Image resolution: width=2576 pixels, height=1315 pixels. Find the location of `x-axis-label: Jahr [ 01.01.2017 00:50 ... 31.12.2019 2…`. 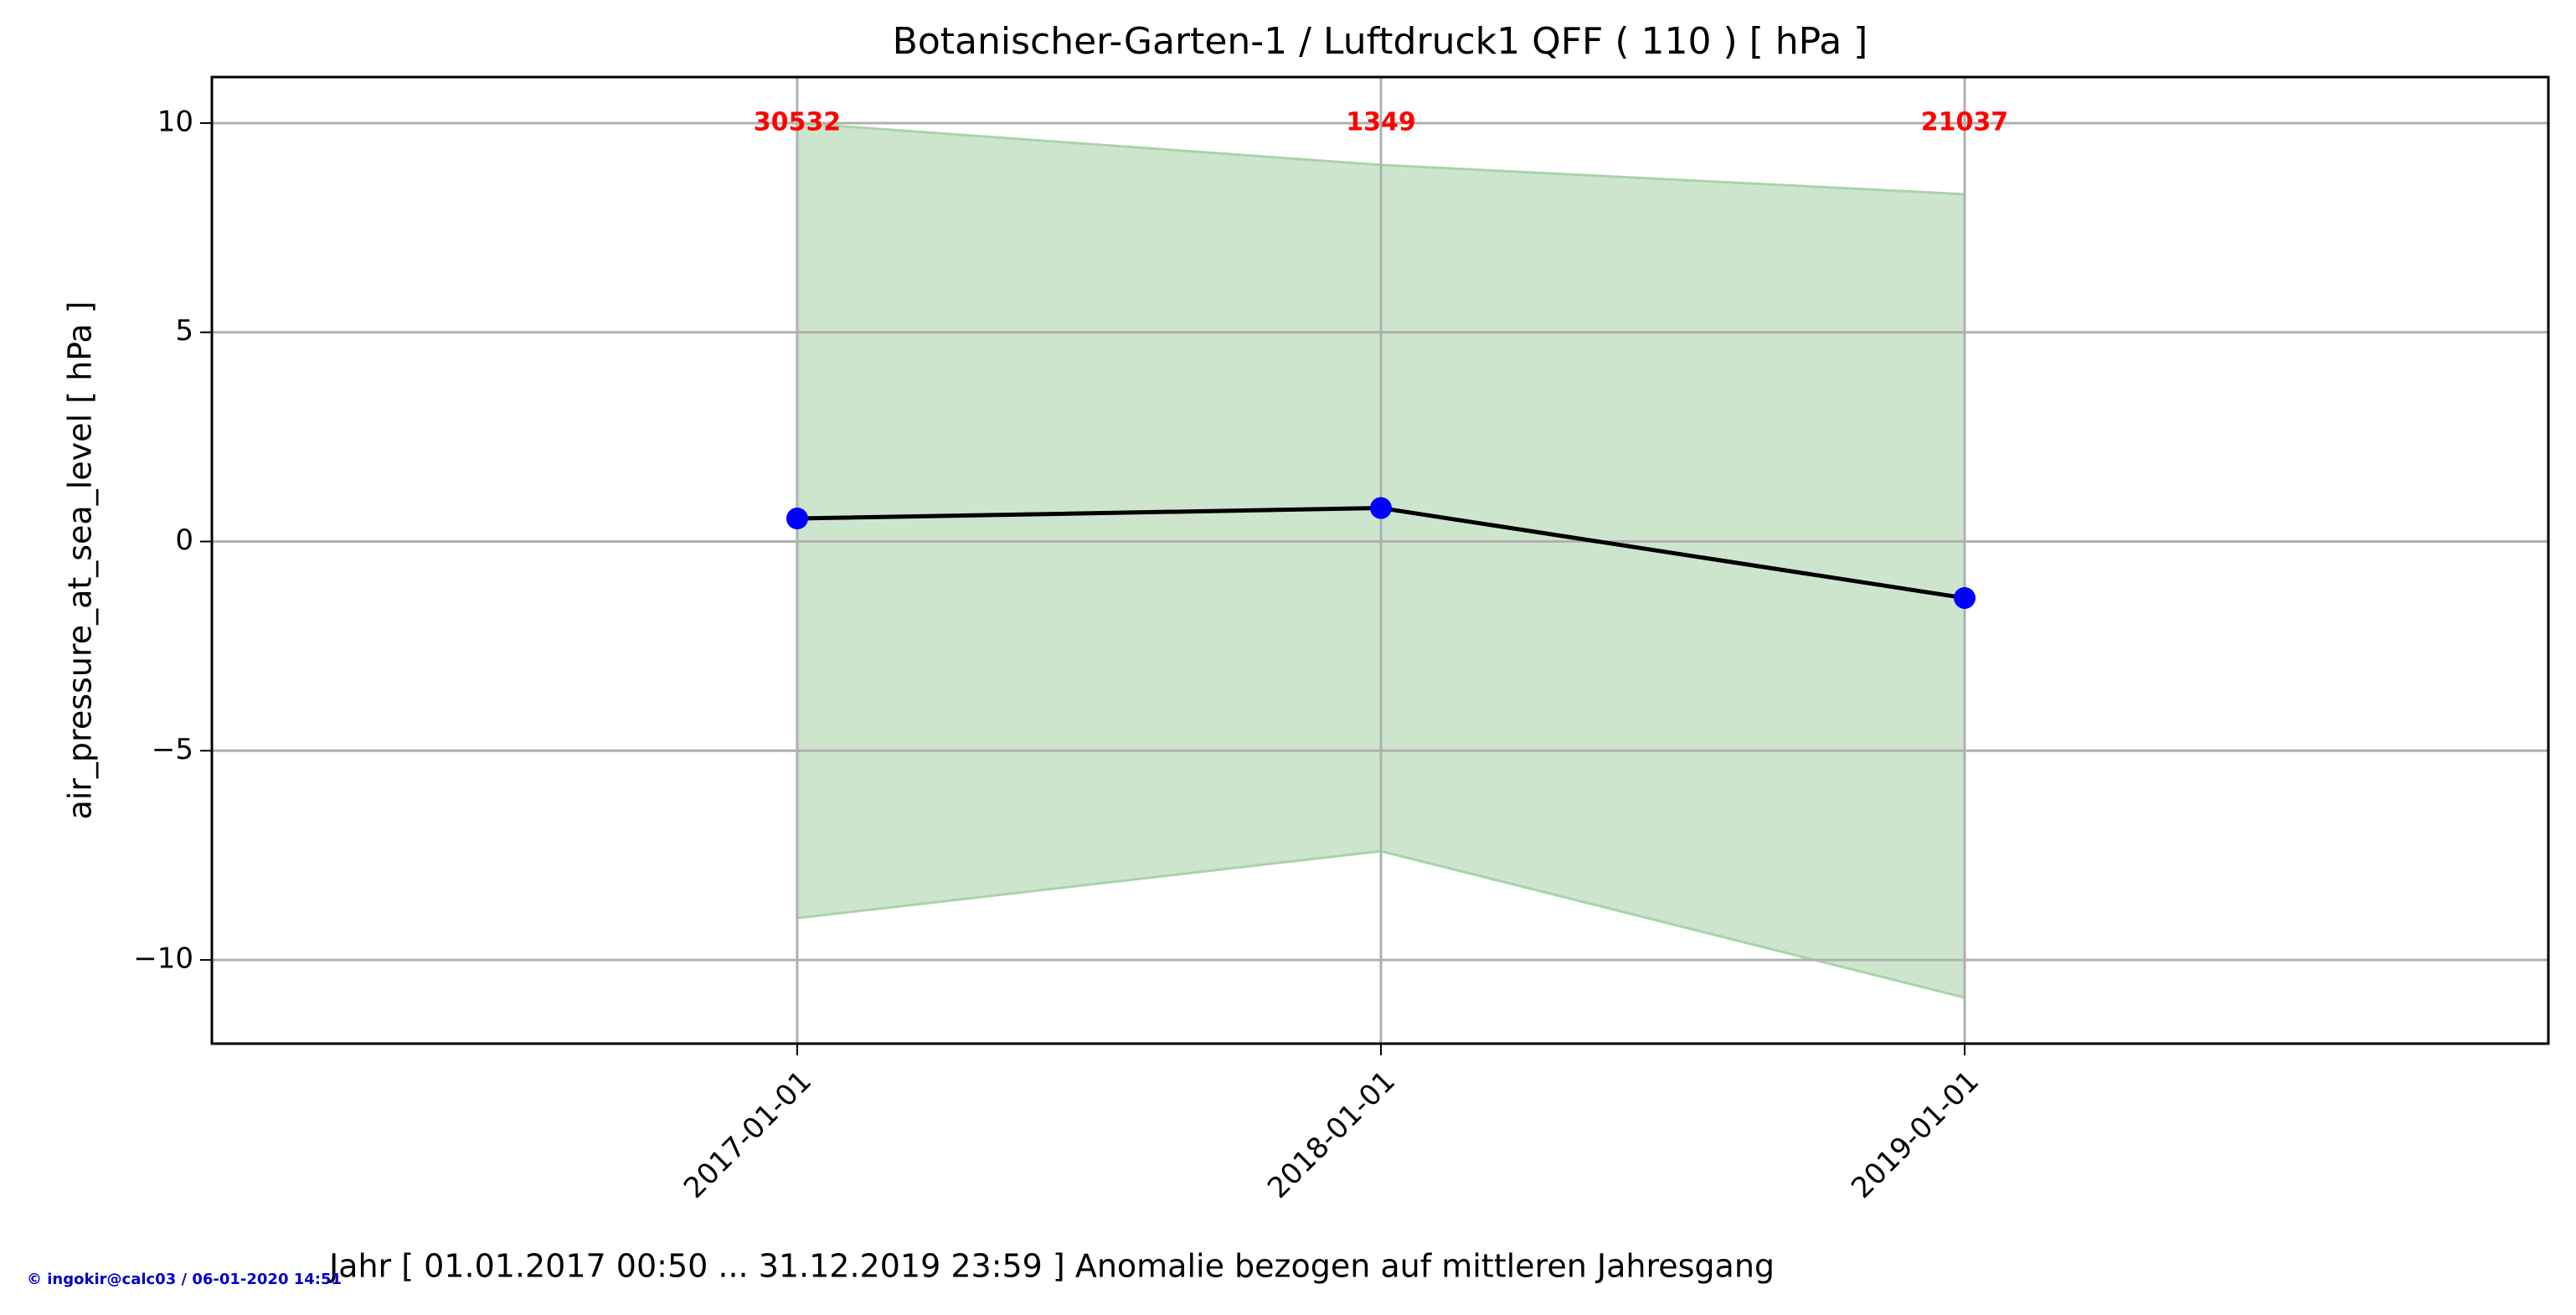

x-axis-label: Jahr [ 01.01.2017 00:50 ... 31.12.2019 2… is located at coordinates (1051, 1266).